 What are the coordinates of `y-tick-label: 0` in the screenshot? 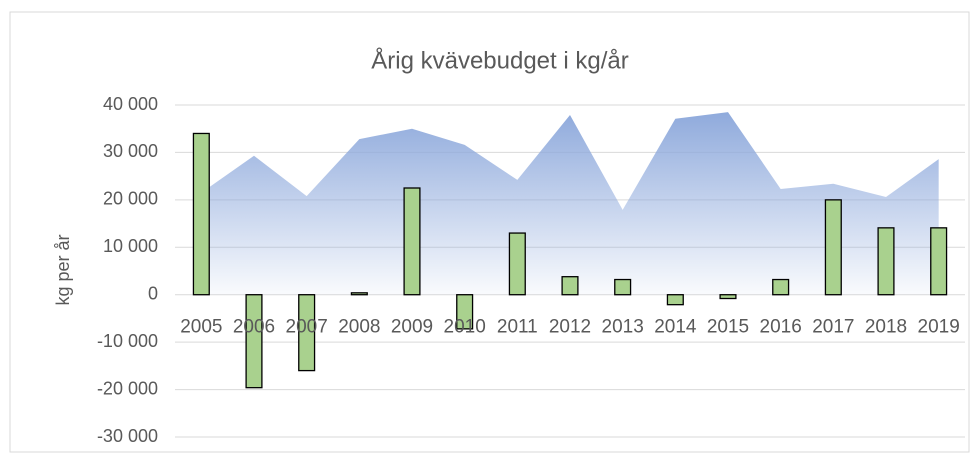 It's located at (153, 293).